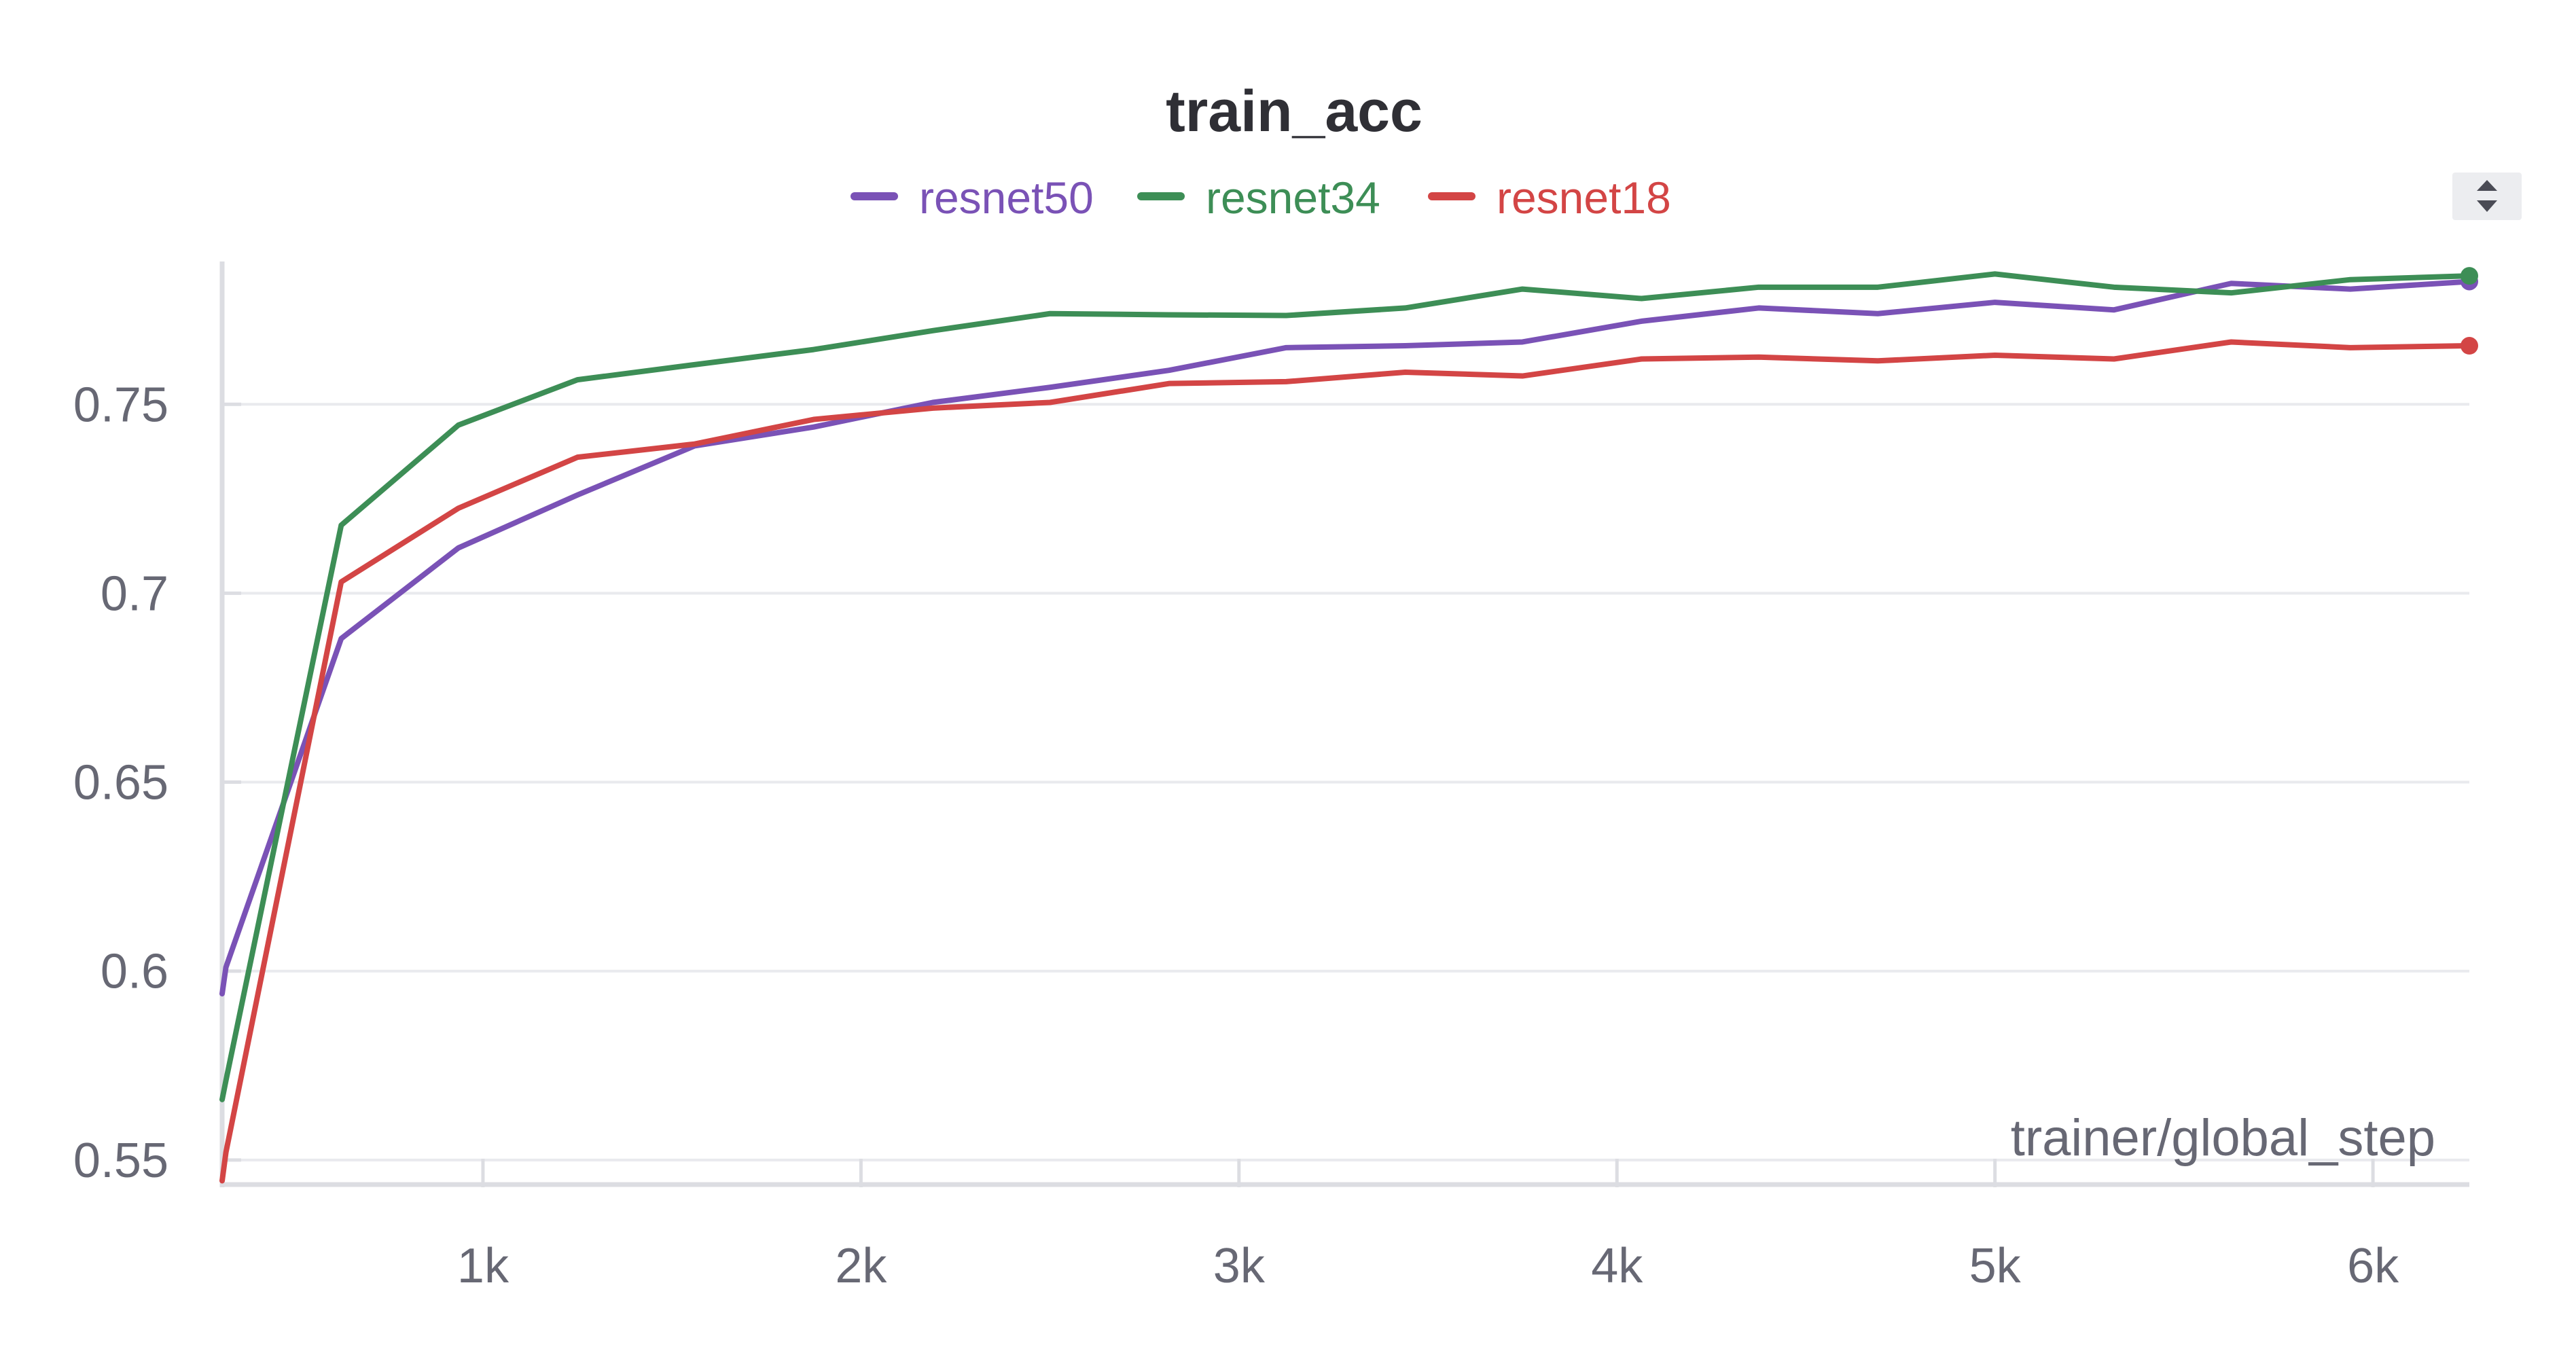 This screenshot has height=1353, width=2576. Describe the element at coordinates (861, 1266) in the screenshot. I see `x-tick-label-1: 2k` at that location.